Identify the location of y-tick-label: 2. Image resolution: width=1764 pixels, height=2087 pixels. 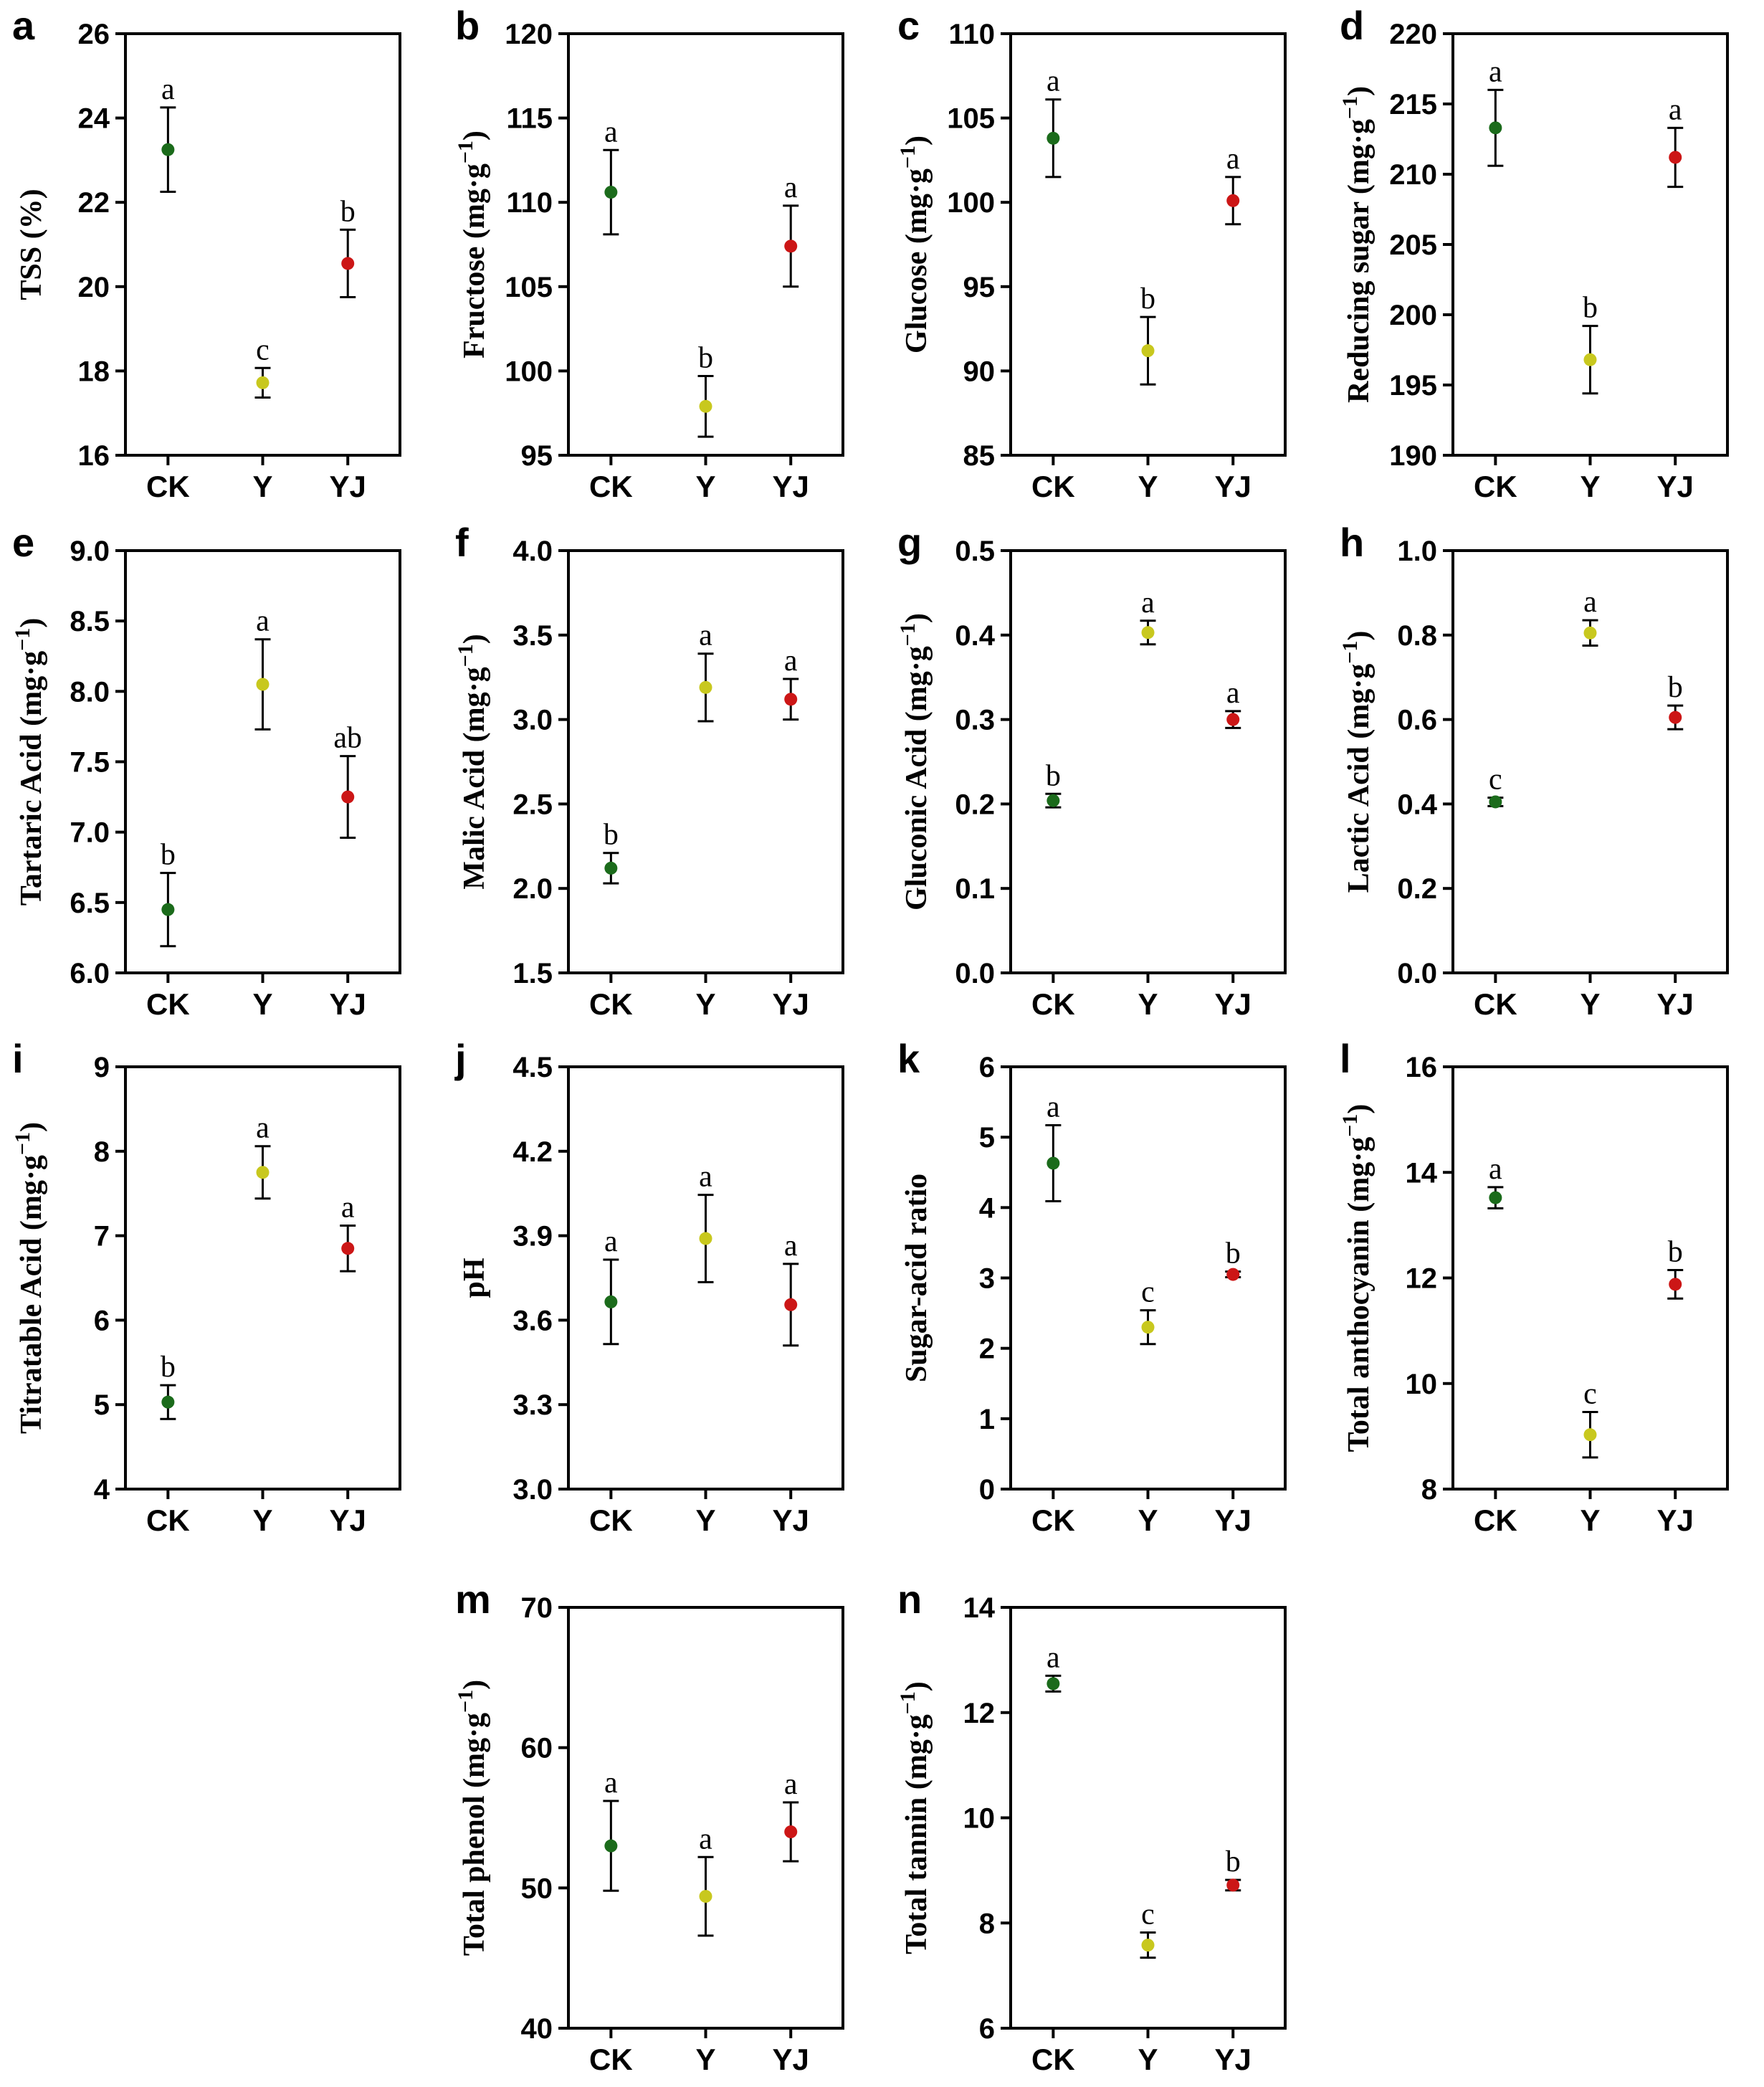
(987, 1349).